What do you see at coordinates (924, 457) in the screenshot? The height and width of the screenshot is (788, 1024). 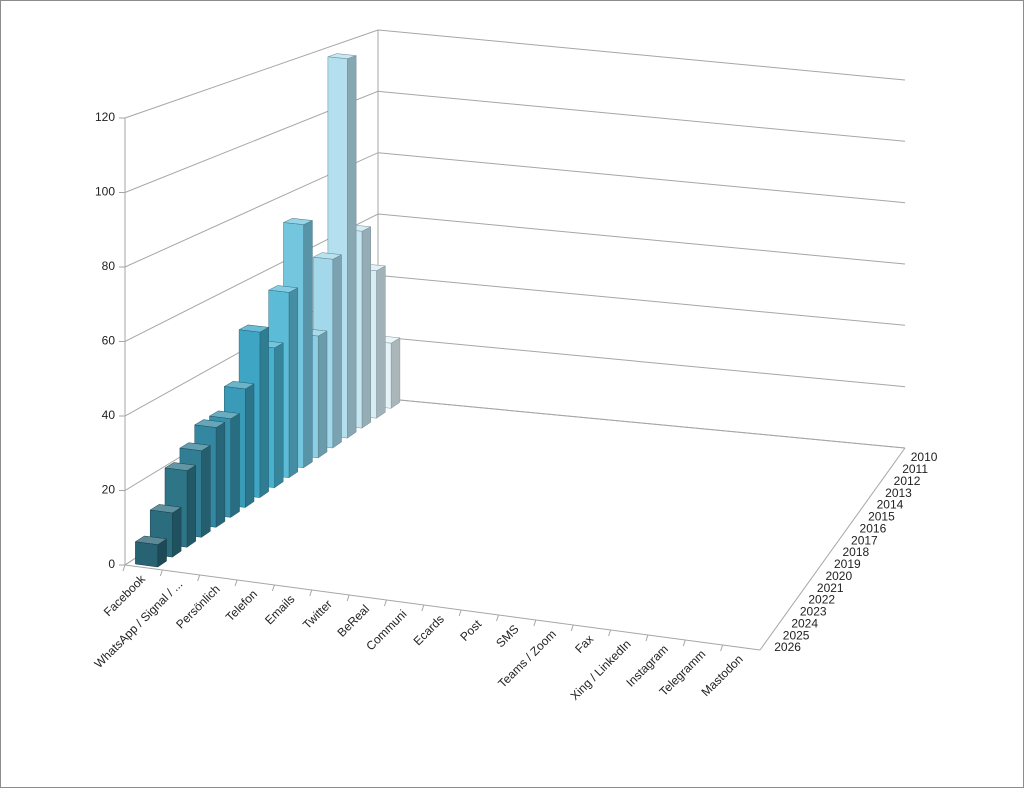 I see `depth-tick-label: 2010` at bounding box center [924, 457].